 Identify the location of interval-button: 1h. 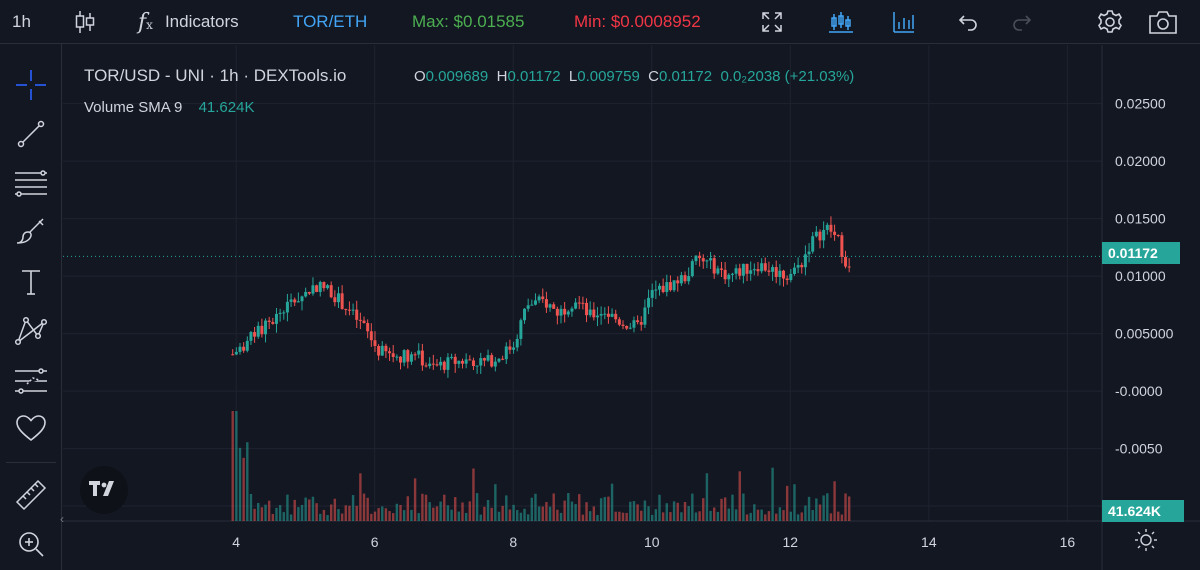
(21, 22).